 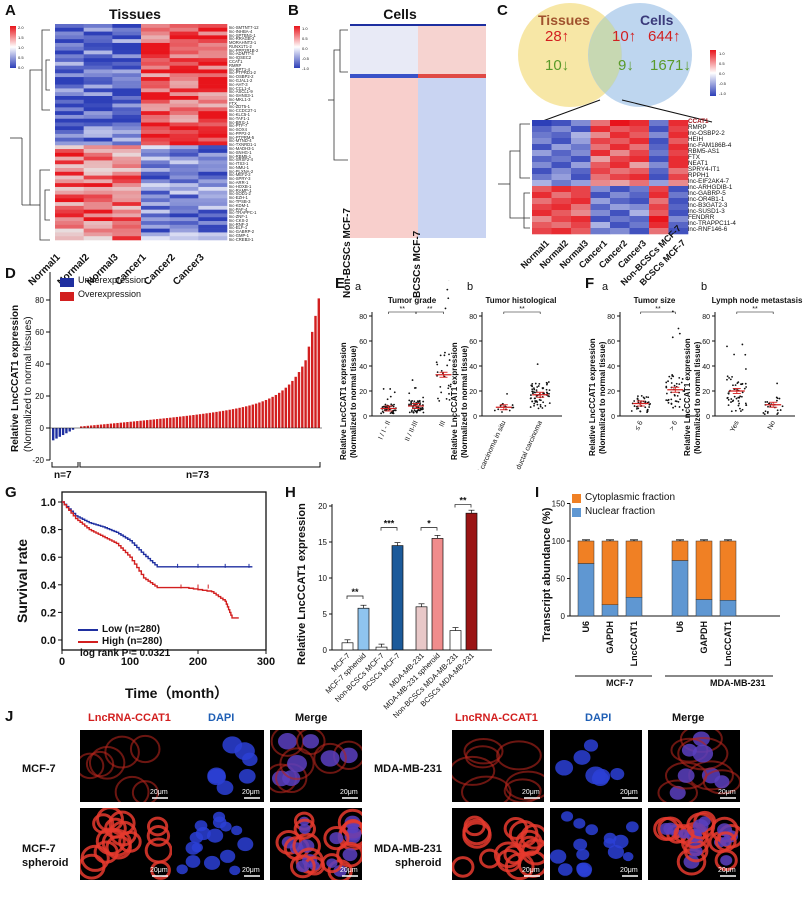 What do you see at coordinates (21, 67) in the screenshot?
I see `panel-a-legend-tick: 0.0` at bounding box center [21, 67].